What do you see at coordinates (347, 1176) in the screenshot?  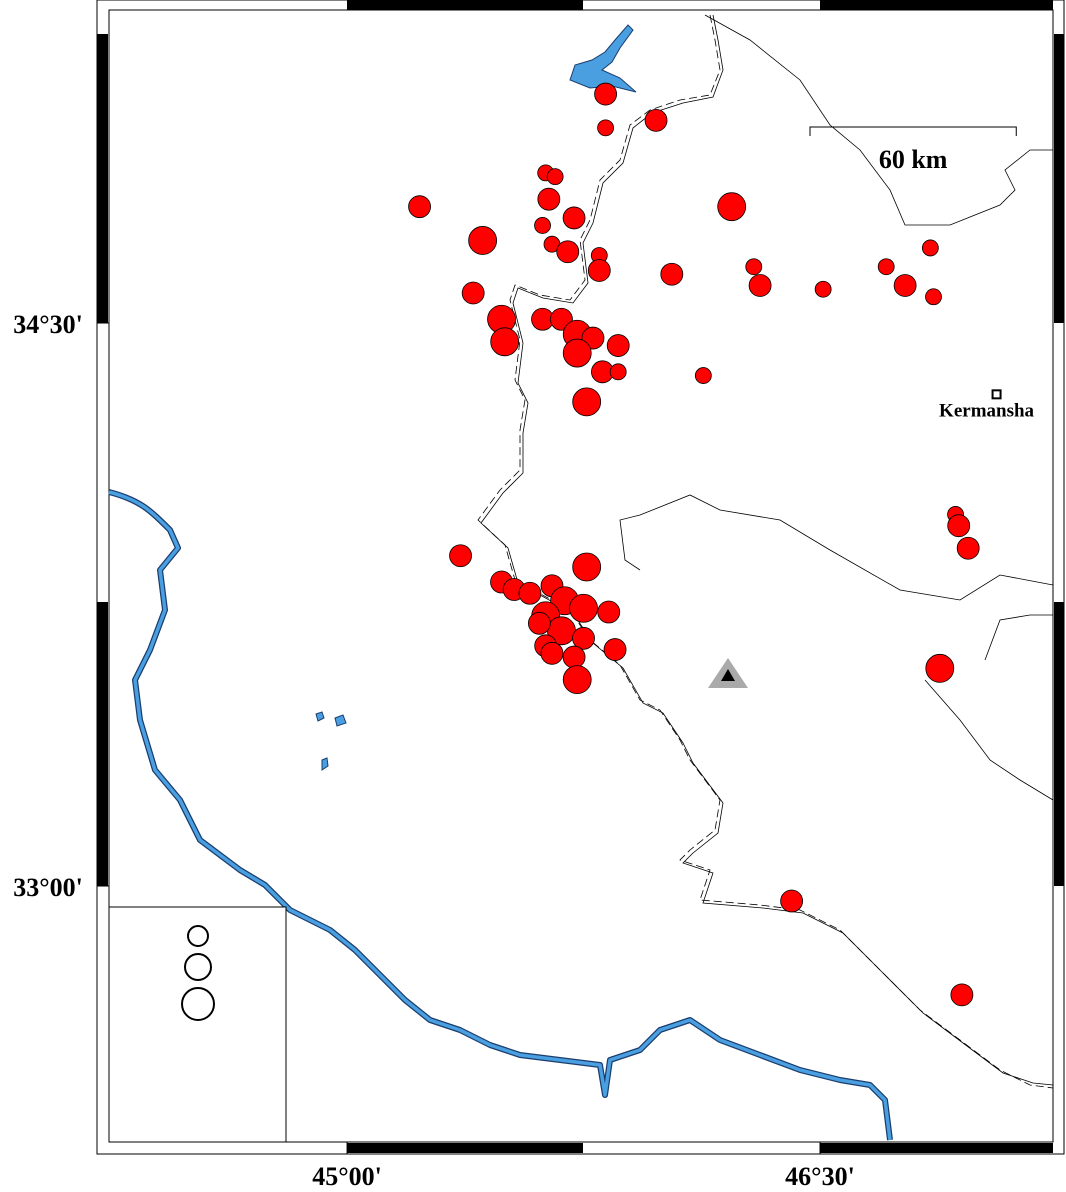 I see `x-tick-label: 45°00'` at bounding box center [347, 1176].